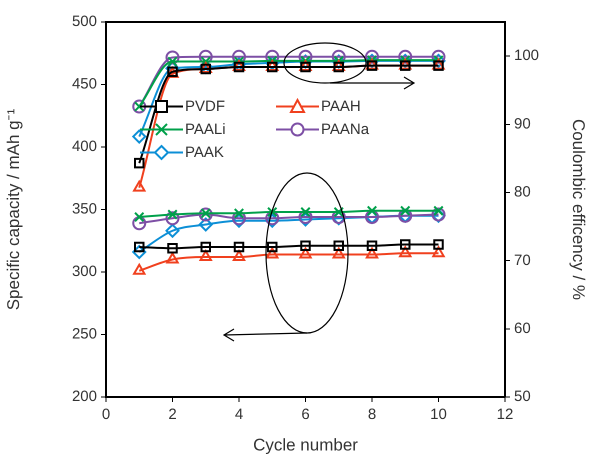 This screenshot has height=460, width=592. What do you see at coordinates (578, 209) in the screenshot?
I see `y2-axis-title: Coulombic efficency / %` at bounding box center [578, 209].